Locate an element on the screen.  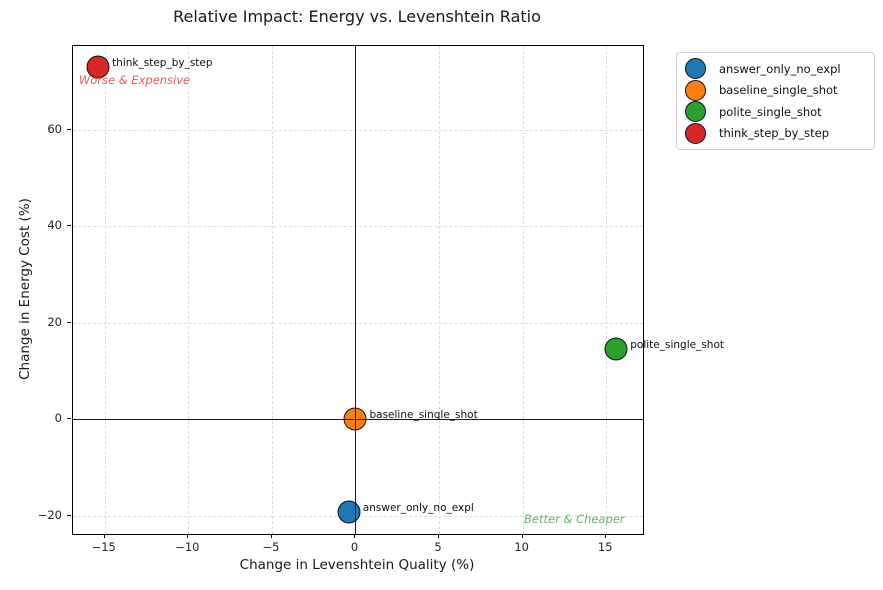
legend-item: answer_only_no_expl is located at coordinates (775, 69).